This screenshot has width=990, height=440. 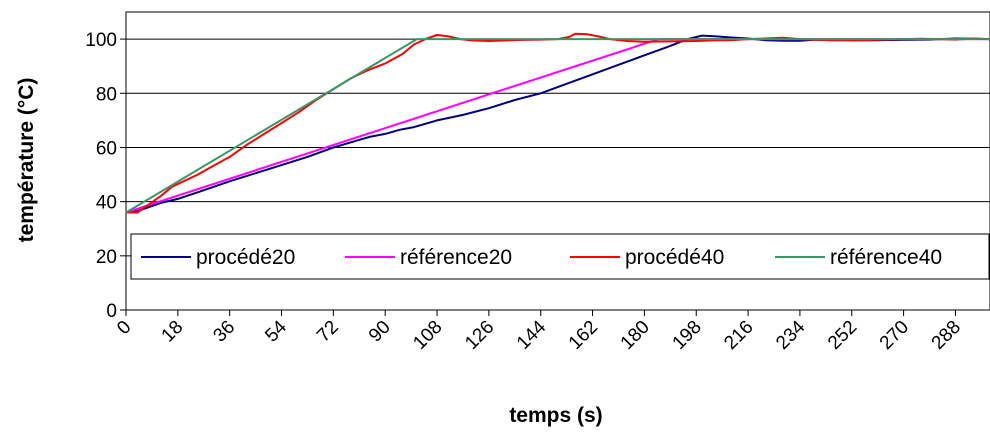 I want to click on x-tick-label: 18, so click(x=173, y=332).